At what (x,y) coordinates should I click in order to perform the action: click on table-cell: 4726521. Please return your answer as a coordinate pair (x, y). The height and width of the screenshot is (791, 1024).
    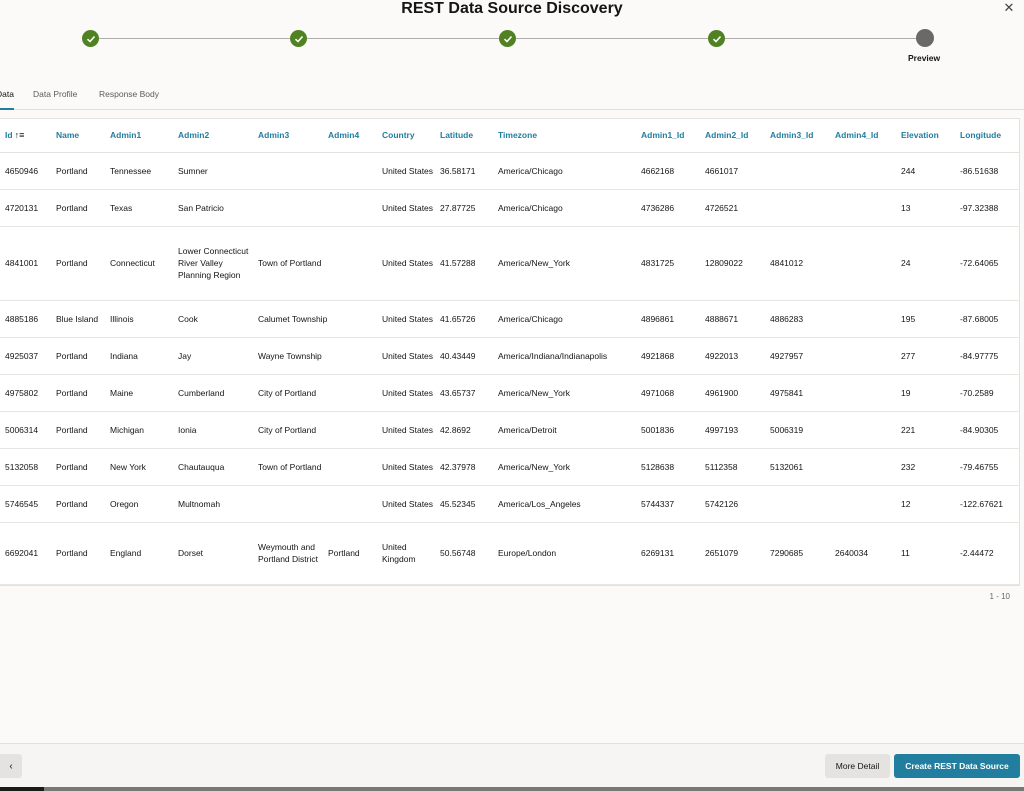
    Looking at the image, I should click on (737, 208).